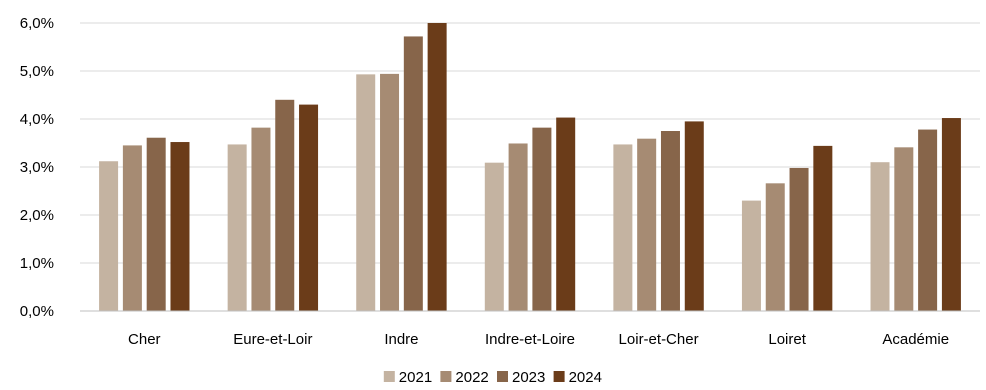 The image size is (986, 390). Describe the element at coordinates (389, 376) in the screenshot. I see `legend-swatch-2021` at that location.